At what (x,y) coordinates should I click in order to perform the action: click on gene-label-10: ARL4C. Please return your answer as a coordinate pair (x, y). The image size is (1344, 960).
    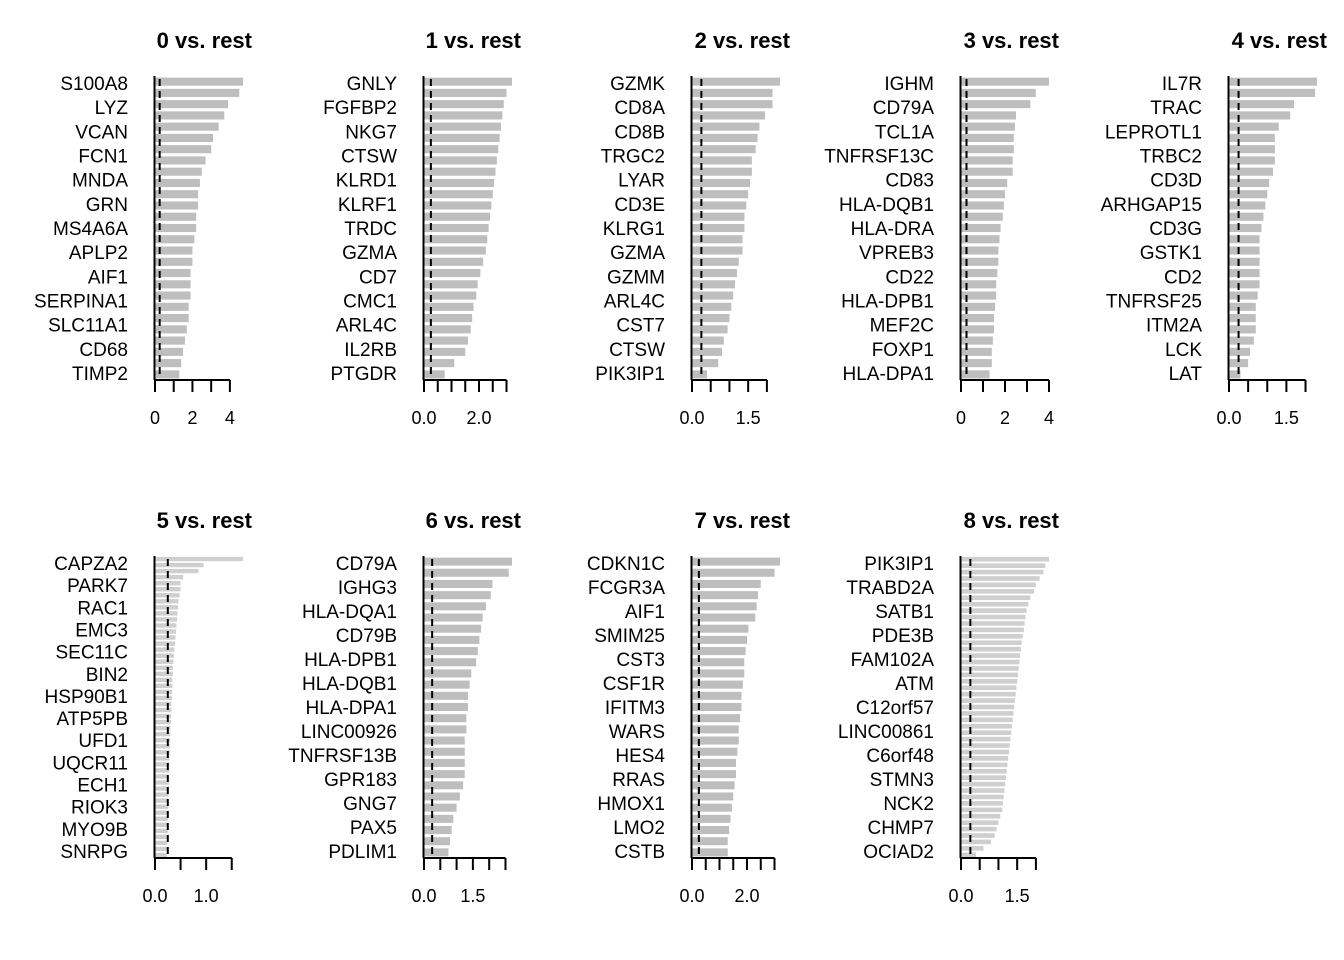
    Looking at the image, I should click on (366, 326).